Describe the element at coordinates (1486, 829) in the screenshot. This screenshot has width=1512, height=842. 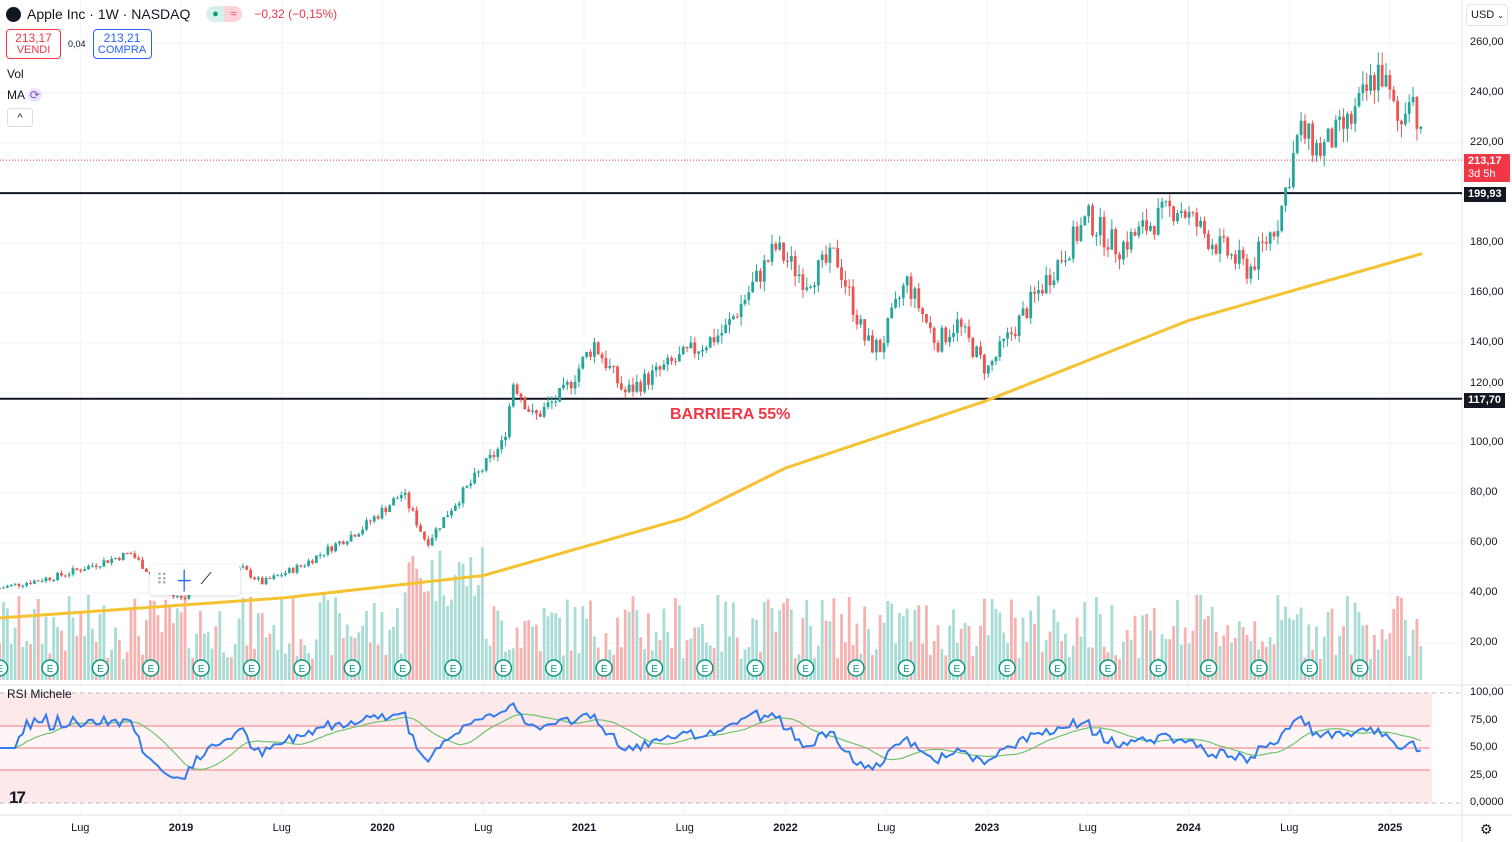
I see `settings-icon: ⚙` at that location.